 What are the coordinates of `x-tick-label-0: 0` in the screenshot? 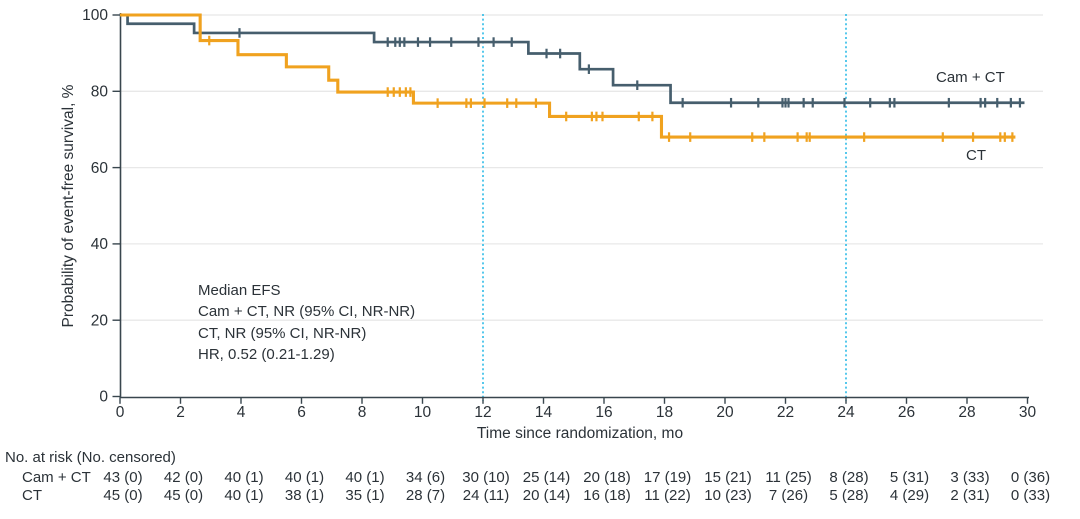 It's located at (120, 412).